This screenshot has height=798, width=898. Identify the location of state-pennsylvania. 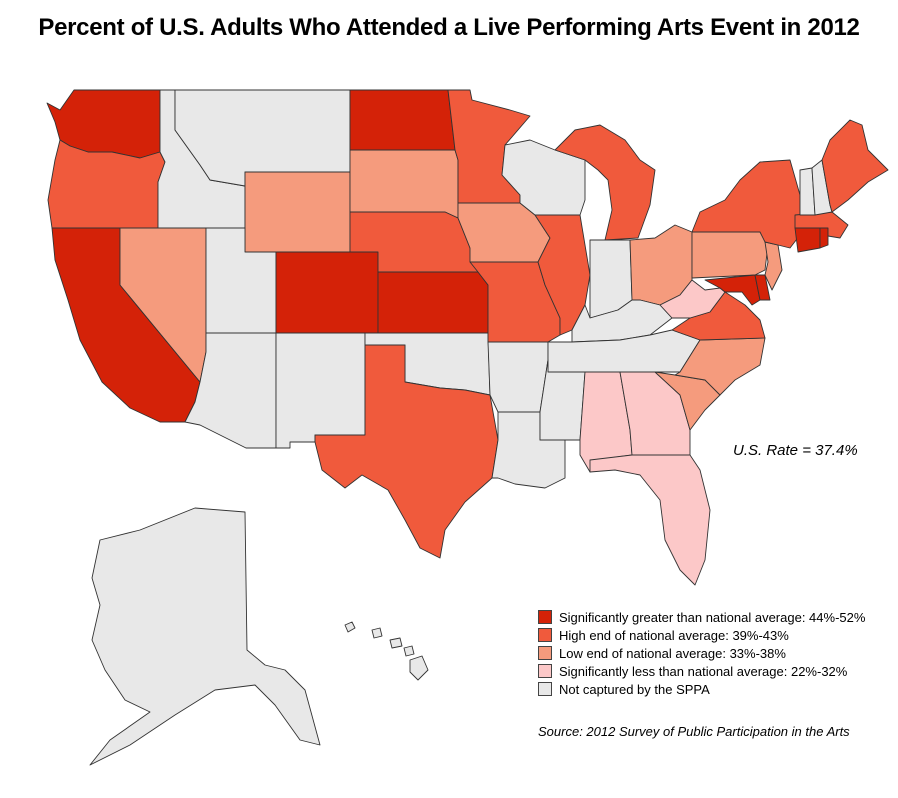
(730, 255).